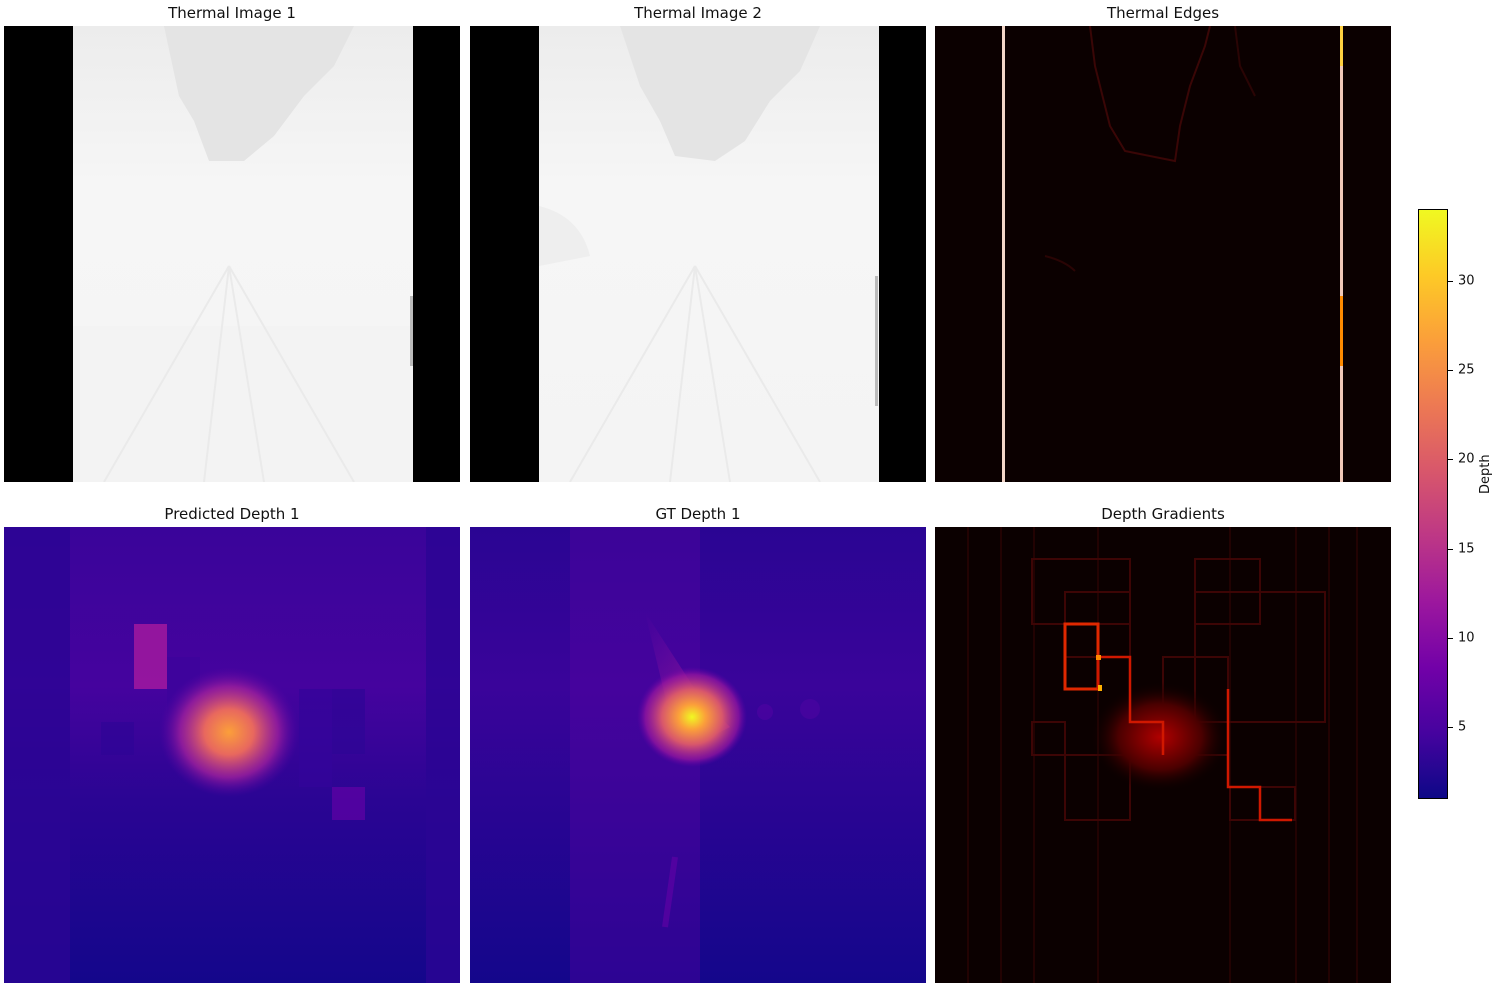  Describe the element at coordinates (1466, 370) in the screenshot. I see `colorbar-tick-label: 25` at that location.